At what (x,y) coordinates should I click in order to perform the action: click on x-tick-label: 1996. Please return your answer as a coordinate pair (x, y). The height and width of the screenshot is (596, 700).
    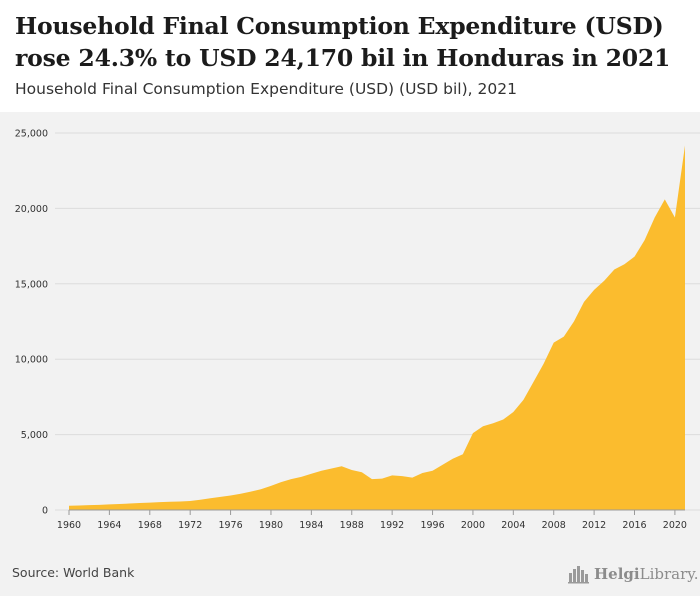
    Looking at the image, I should click on (432, 525).